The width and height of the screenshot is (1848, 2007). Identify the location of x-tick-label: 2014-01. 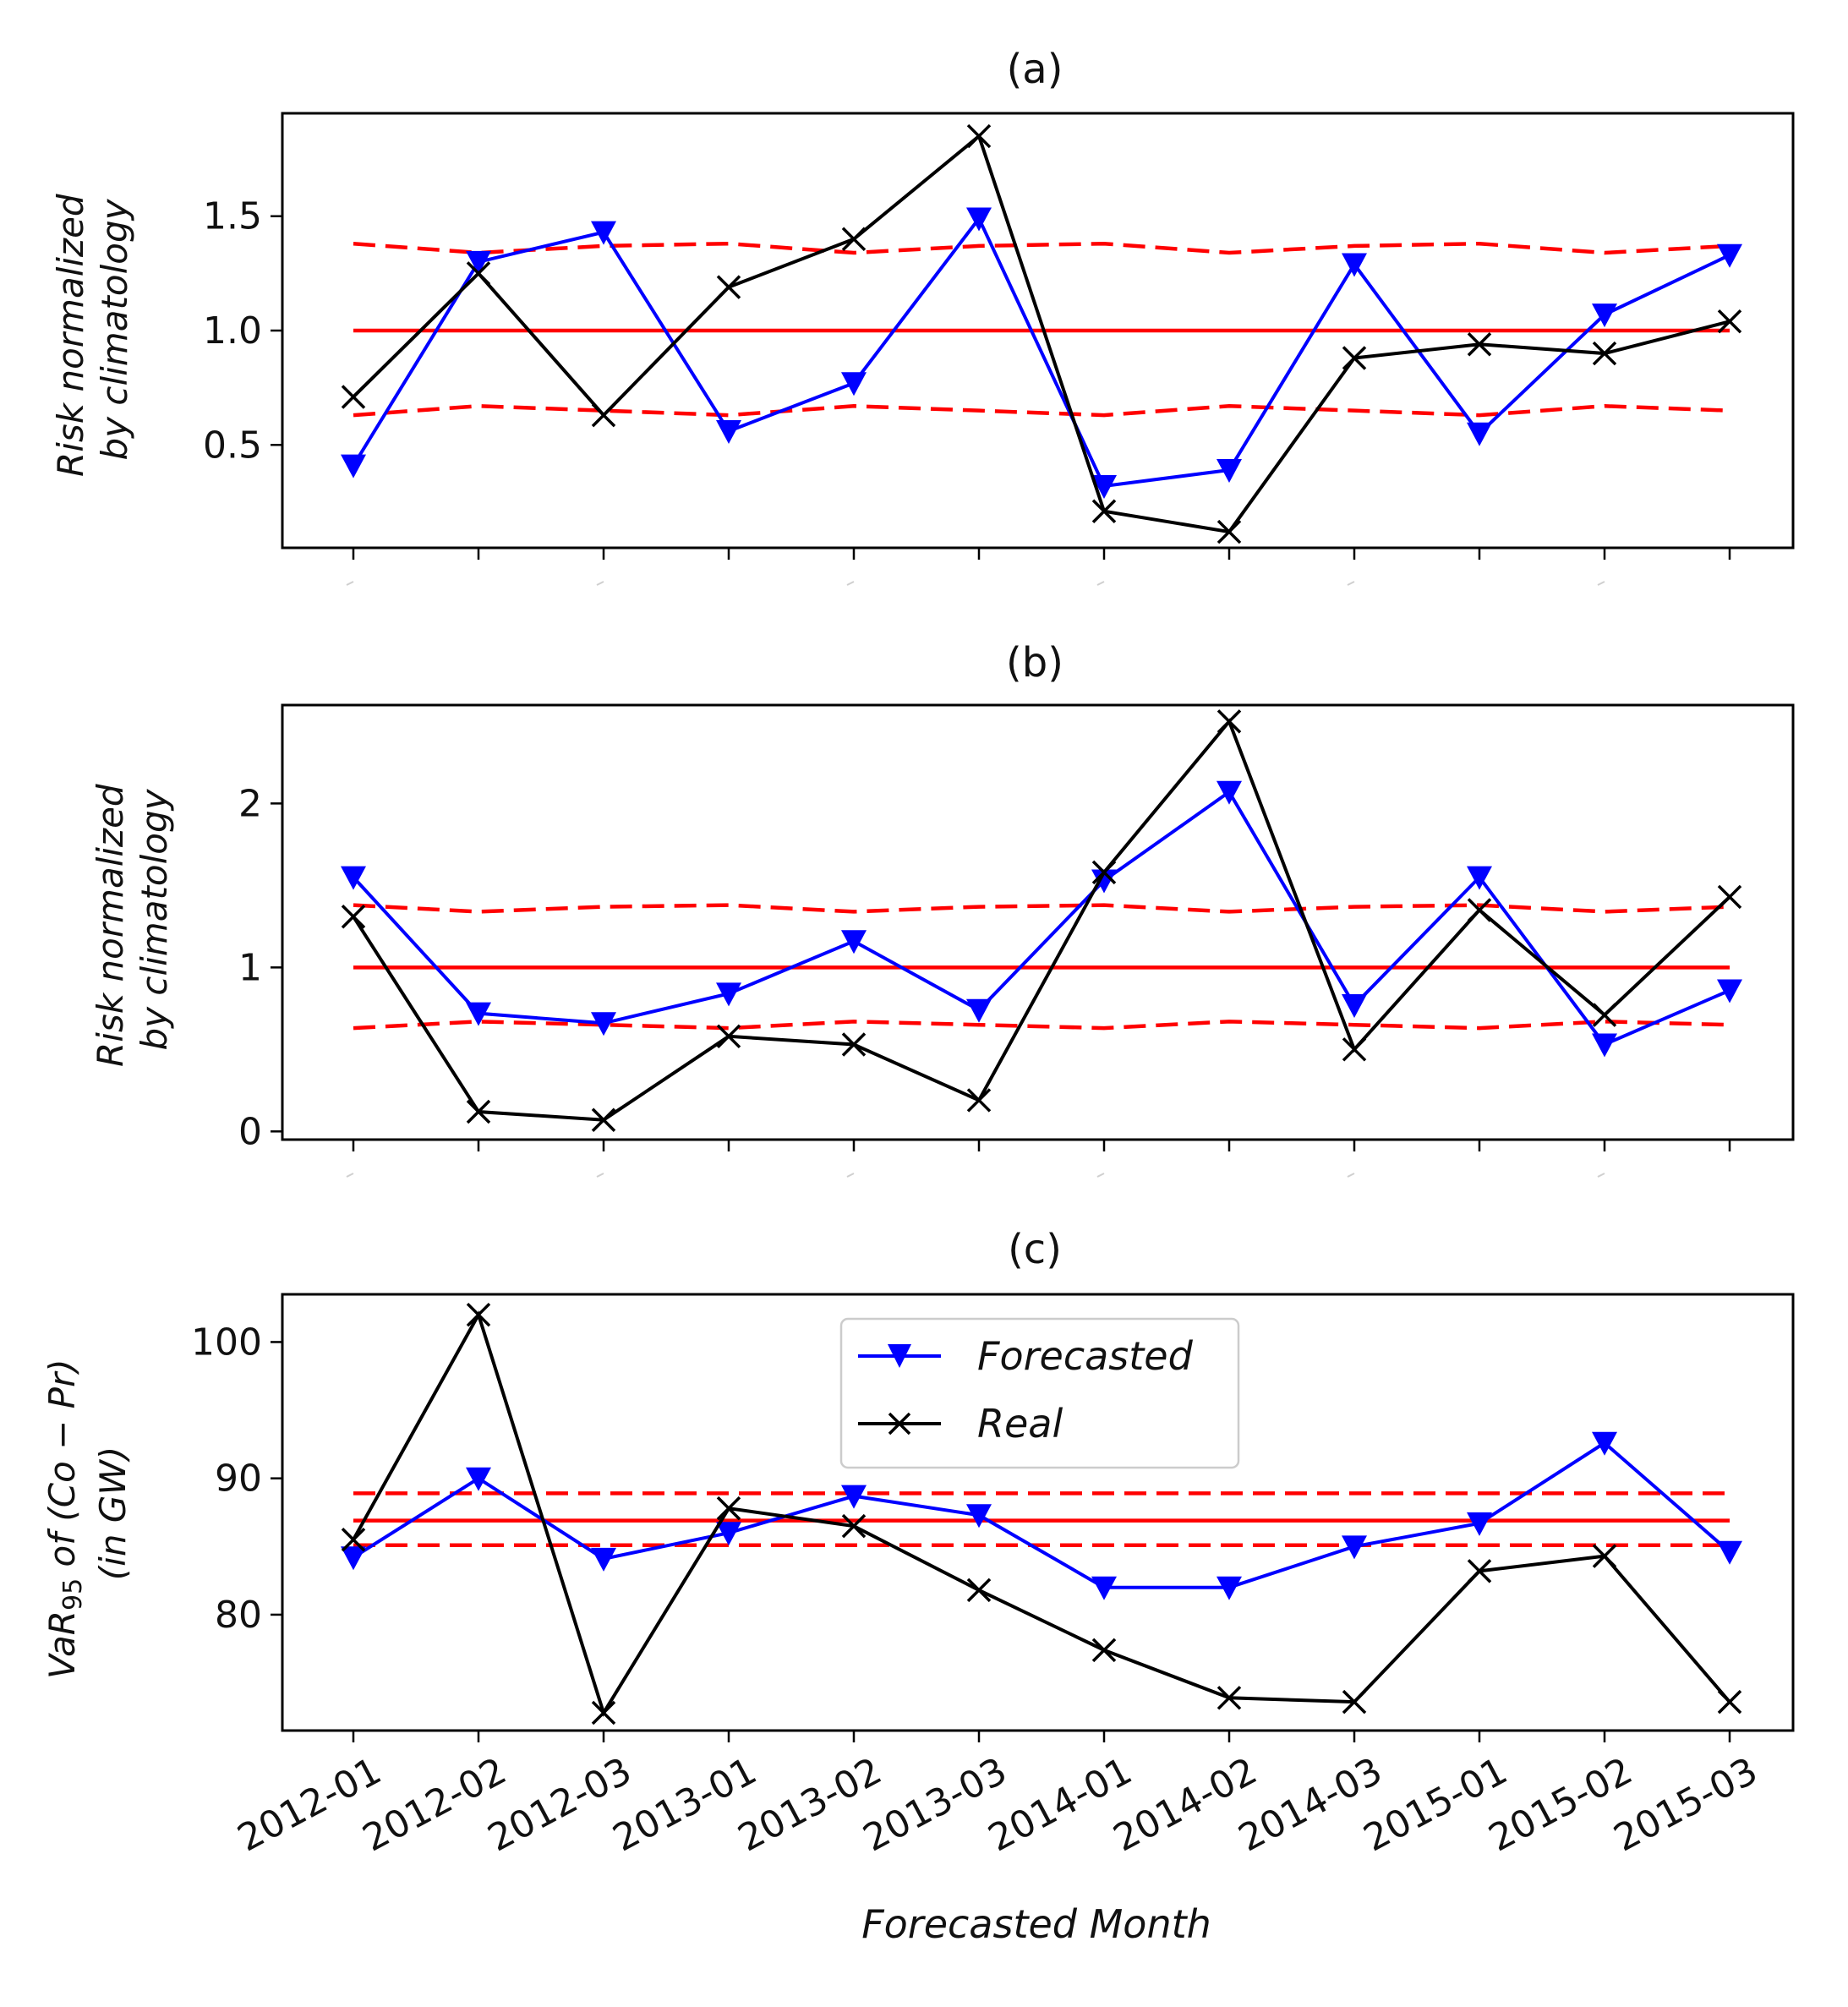
(1060, 1805).